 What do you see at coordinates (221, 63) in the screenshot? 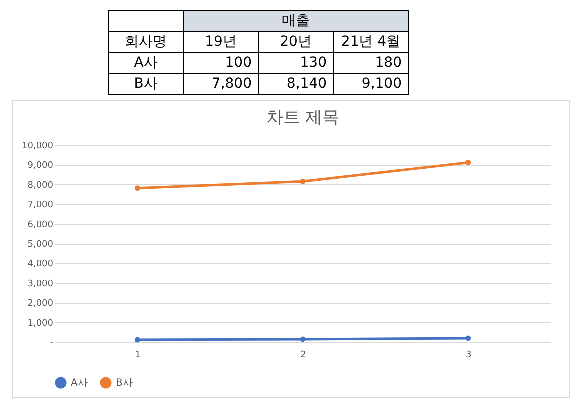
I see `text: 100` at bounding box center [221, 63].